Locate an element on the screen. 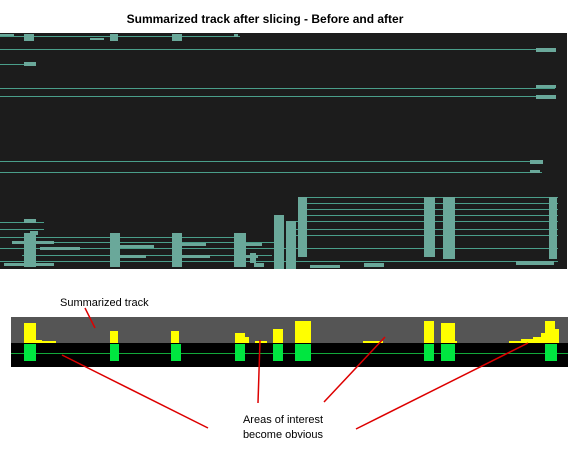  note-line-2: become obvious is located at coordinates (283, 435).